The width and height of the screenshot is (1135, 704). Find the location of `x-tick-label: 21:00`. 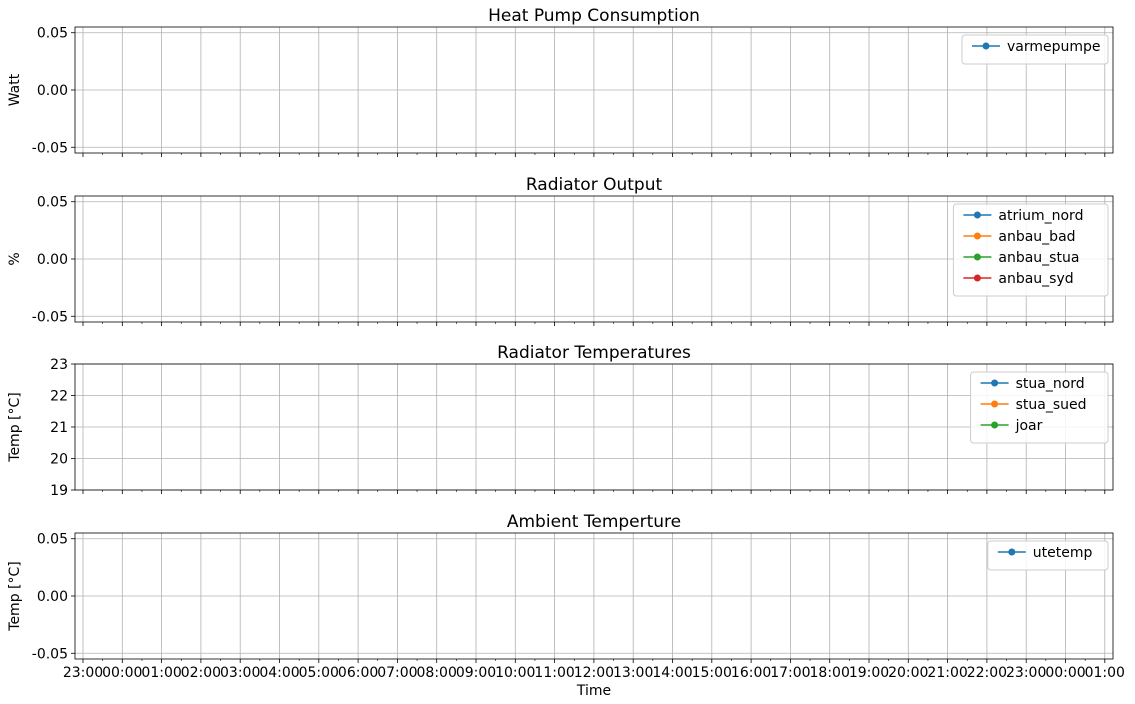

x-tick-label: 21:00 is located at coordinates (947, 673).